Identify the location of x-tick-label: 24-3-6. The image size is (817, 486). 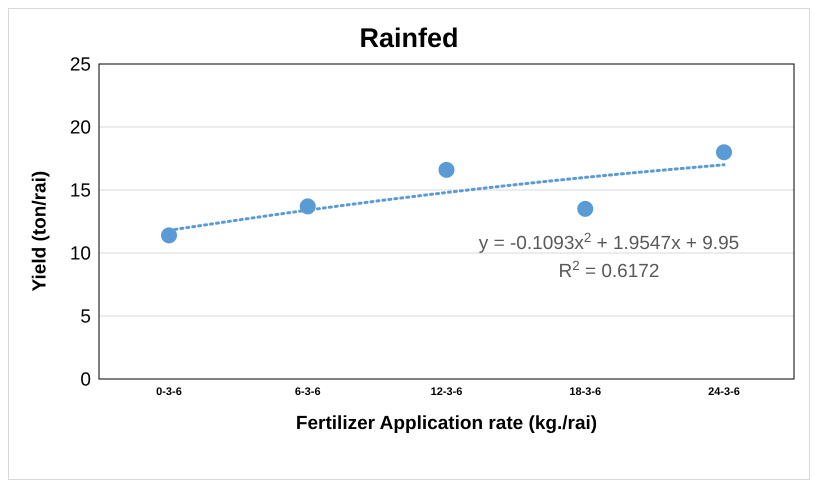
(724, 392).